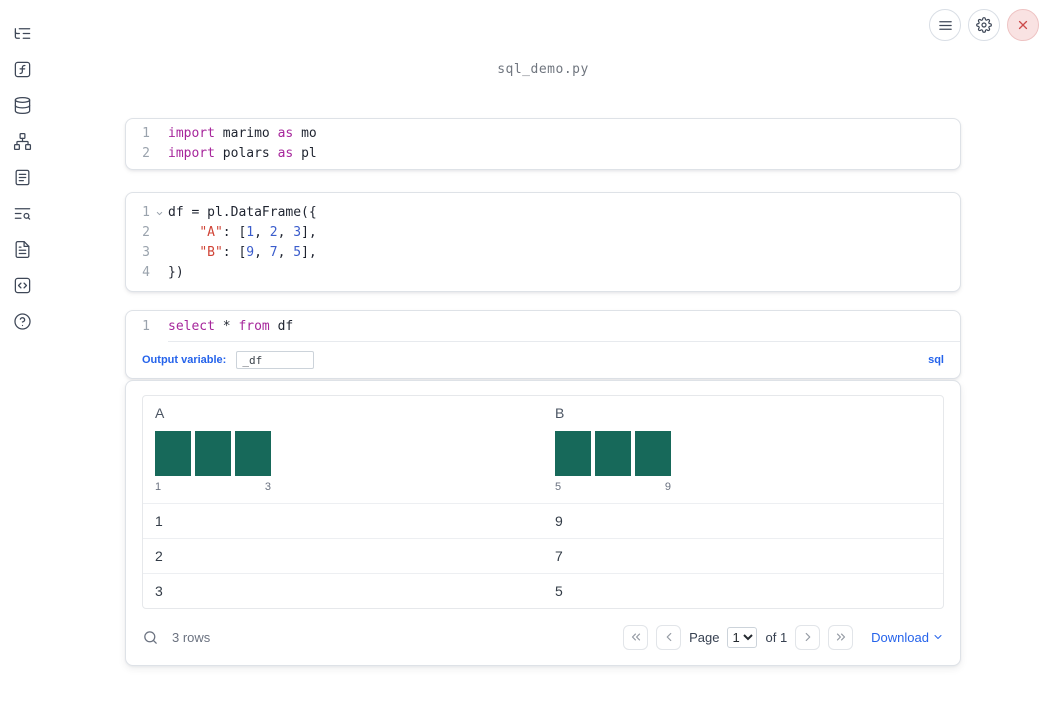 This screenshot has height=713, width=1043. I want to click on output-variable-label: Output variable:, so click(184, 360).